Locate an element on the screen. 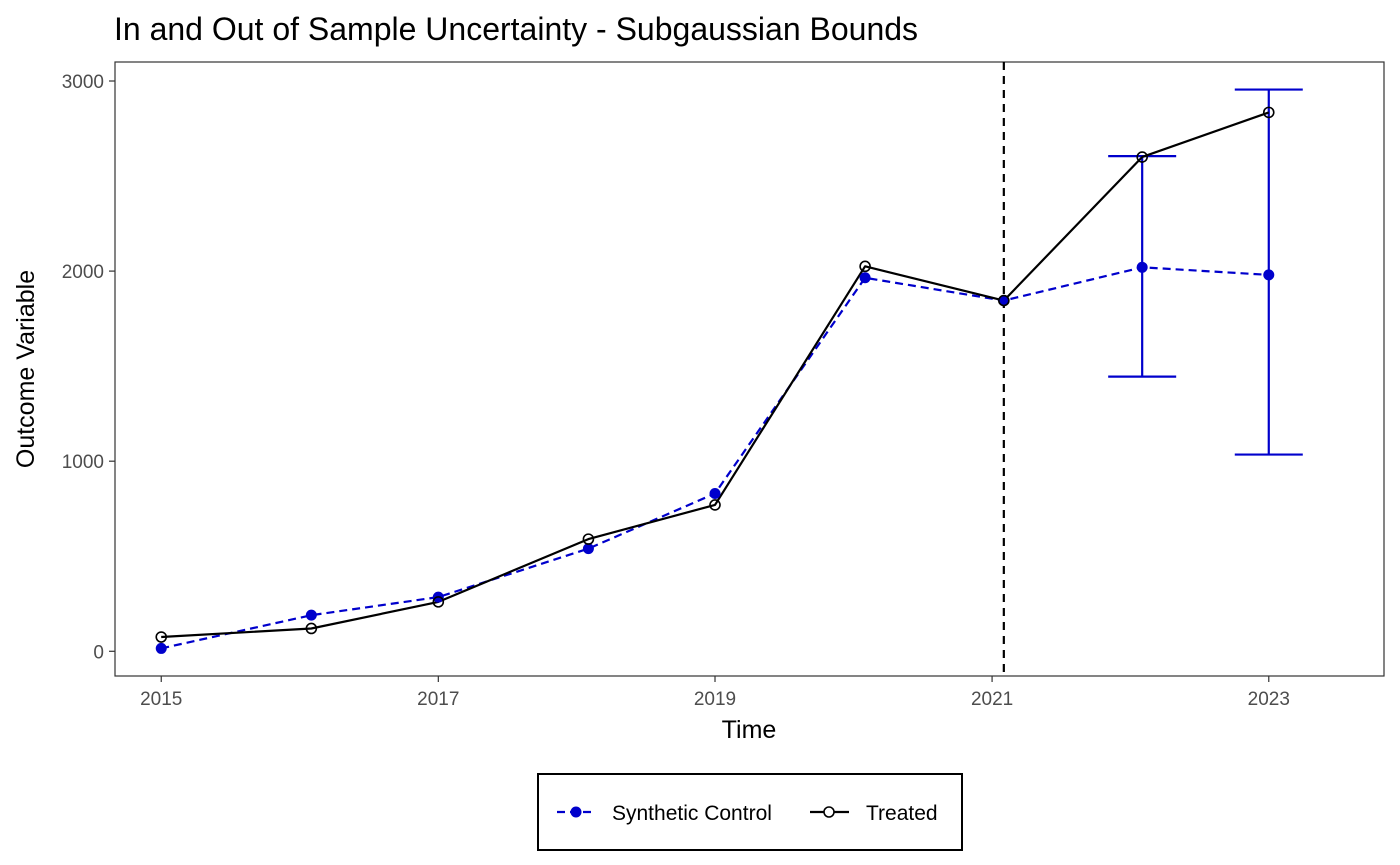 This screenshot has width=1400, height=865. y-tick-label: 2000 is located at coordinates (83, 272).